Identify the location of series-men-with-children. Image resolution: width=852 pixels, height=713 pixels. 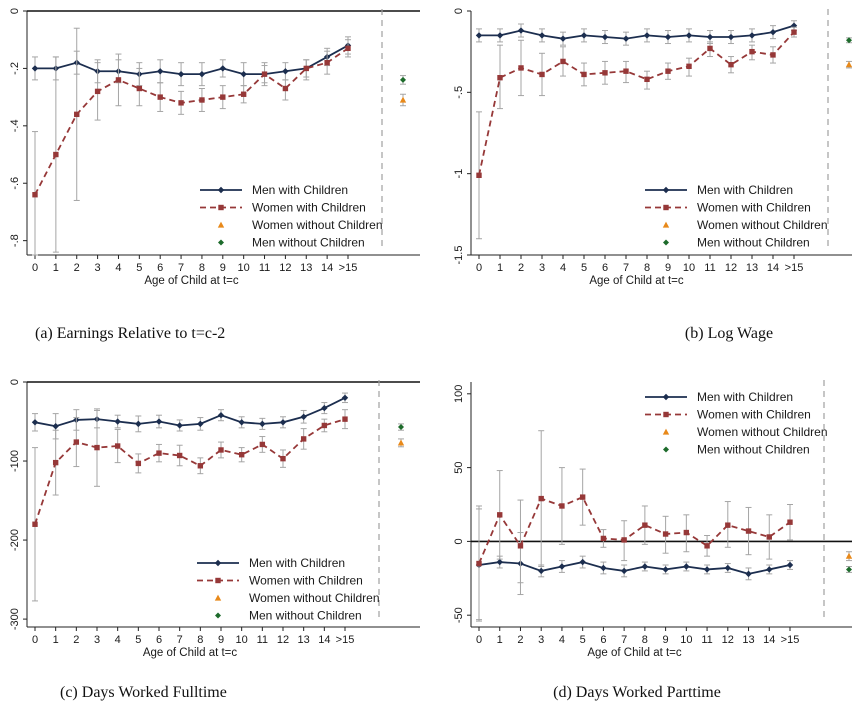
(191, 61).